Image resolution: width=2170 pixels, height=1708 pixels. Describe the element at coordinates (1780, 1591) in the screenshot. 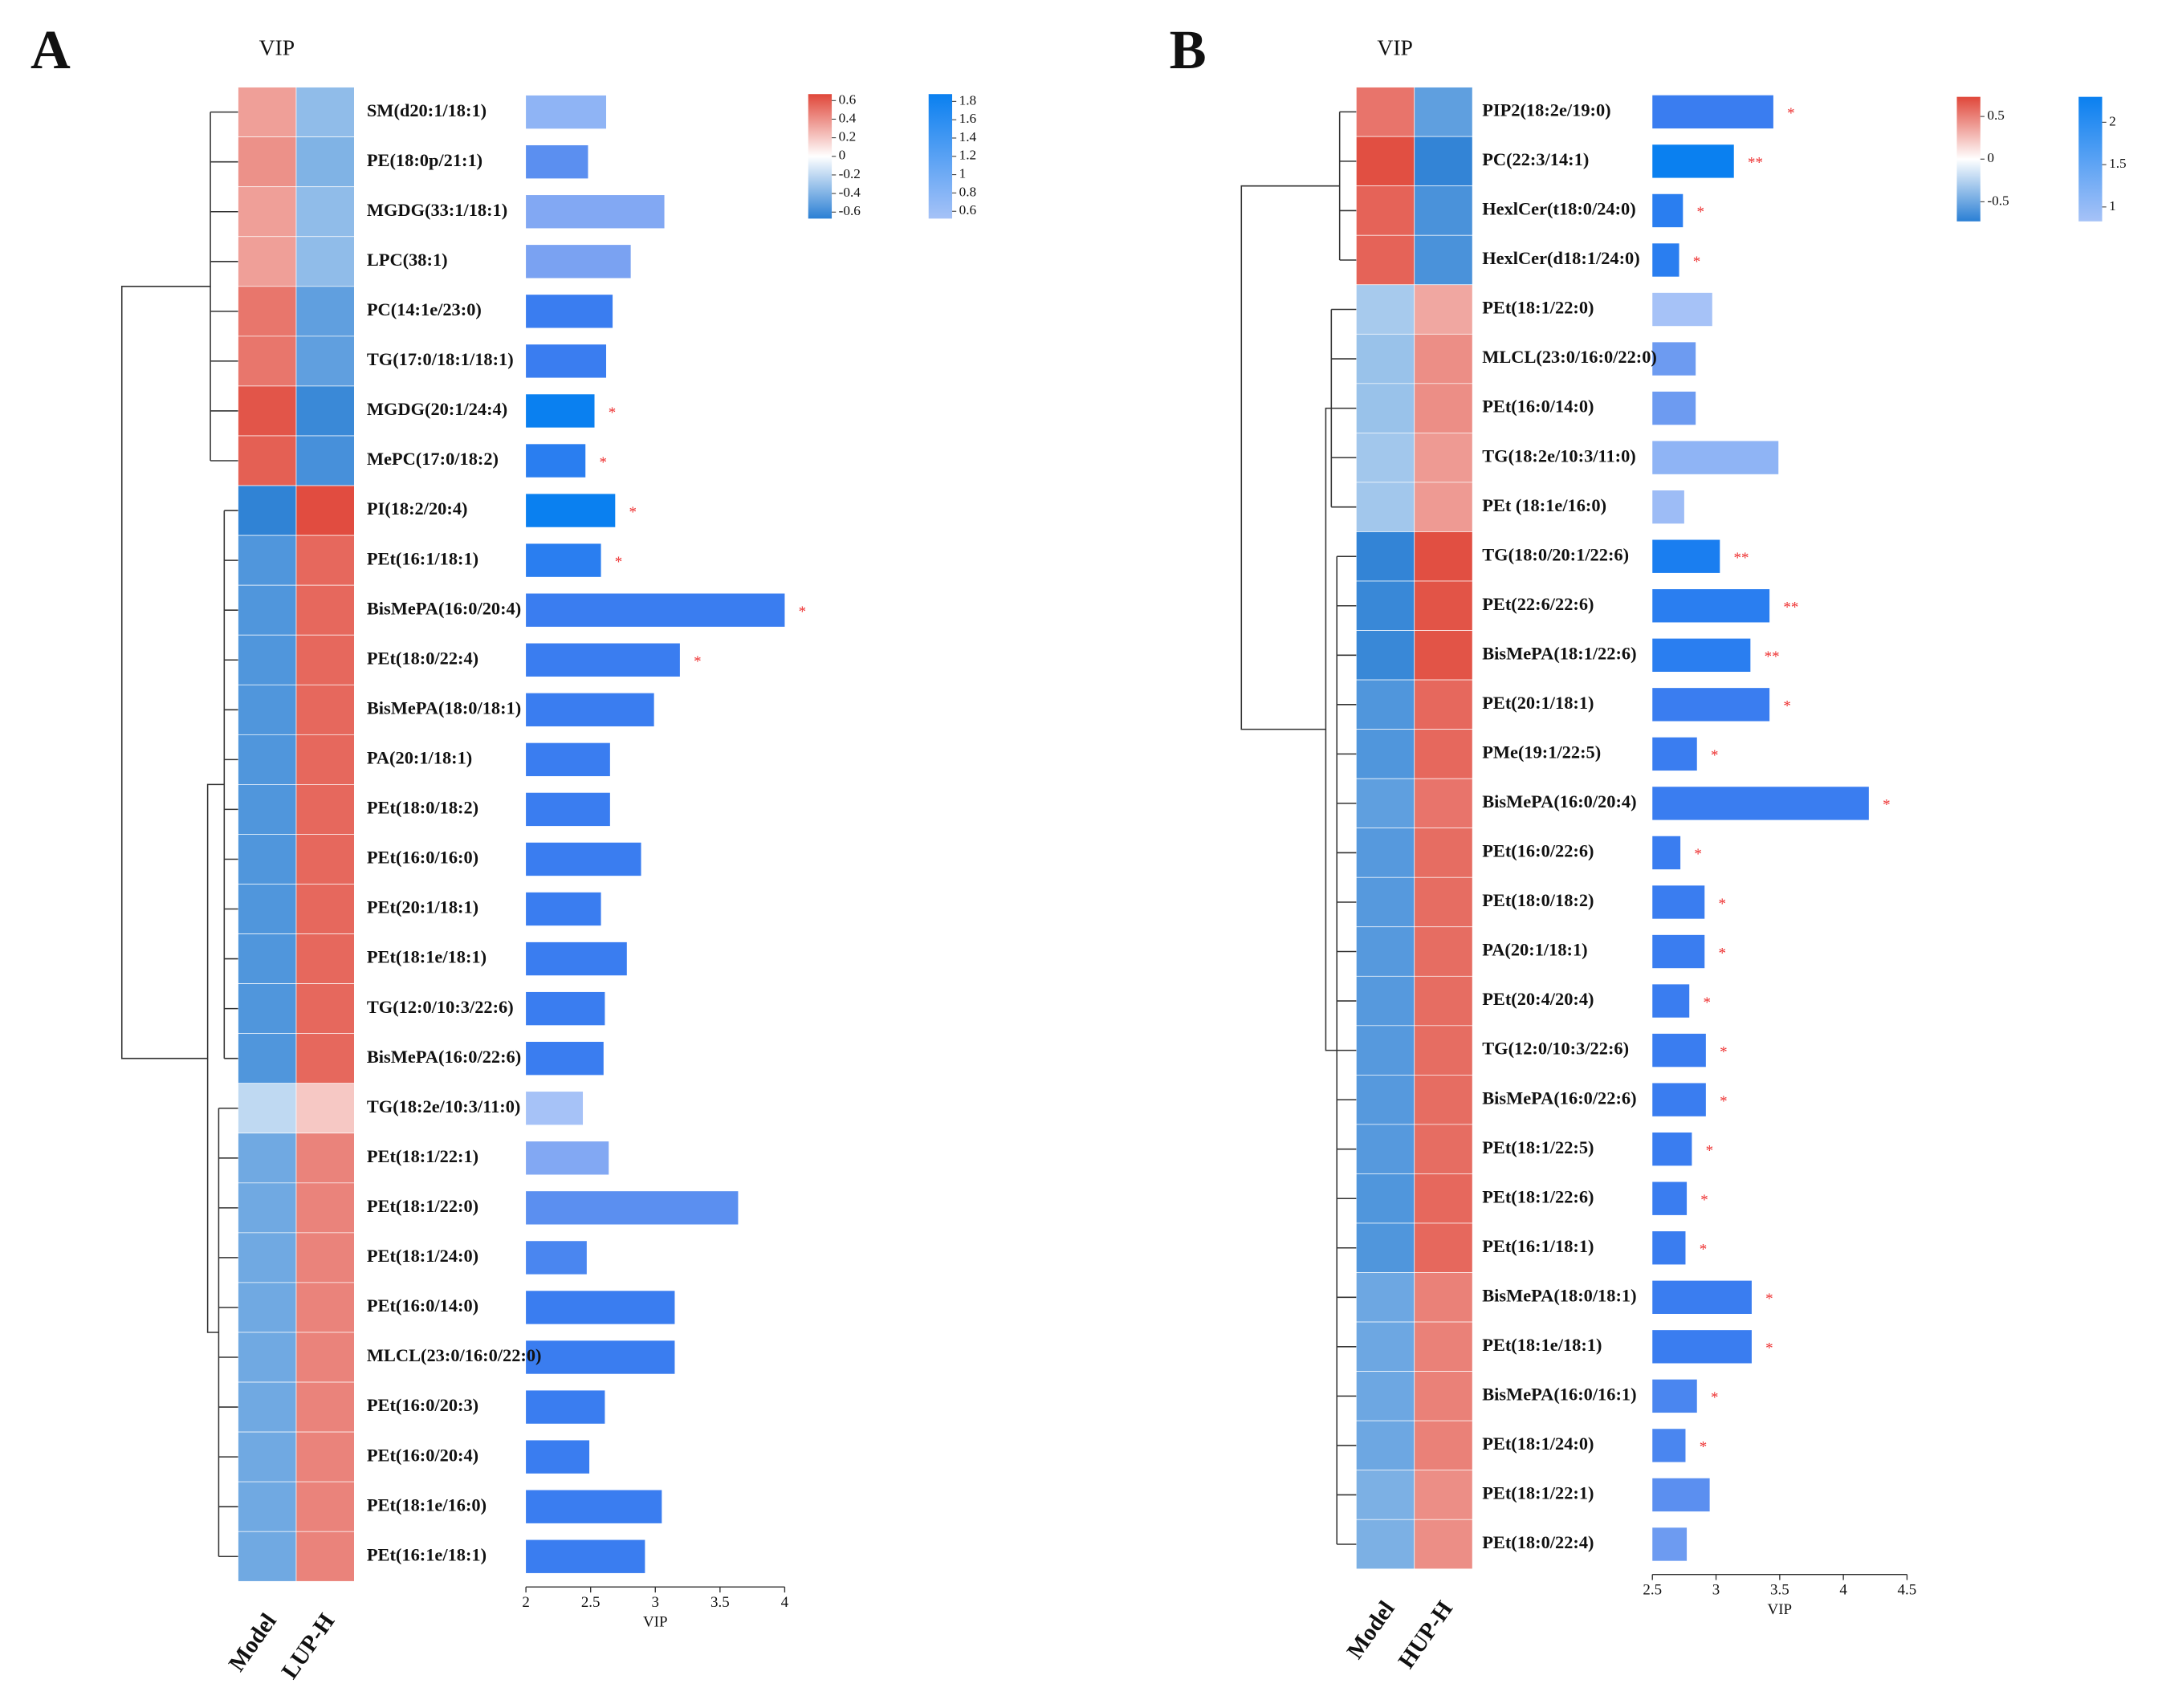

I see `x-tick-label: 3.5` at that location.